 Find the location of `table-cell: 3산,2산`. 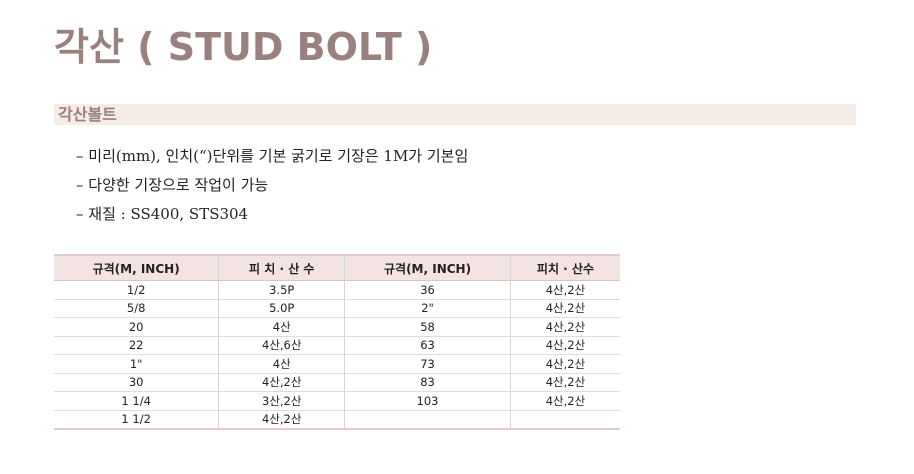

table-cell: 3산,2산 is located at coordinates (281, 401).